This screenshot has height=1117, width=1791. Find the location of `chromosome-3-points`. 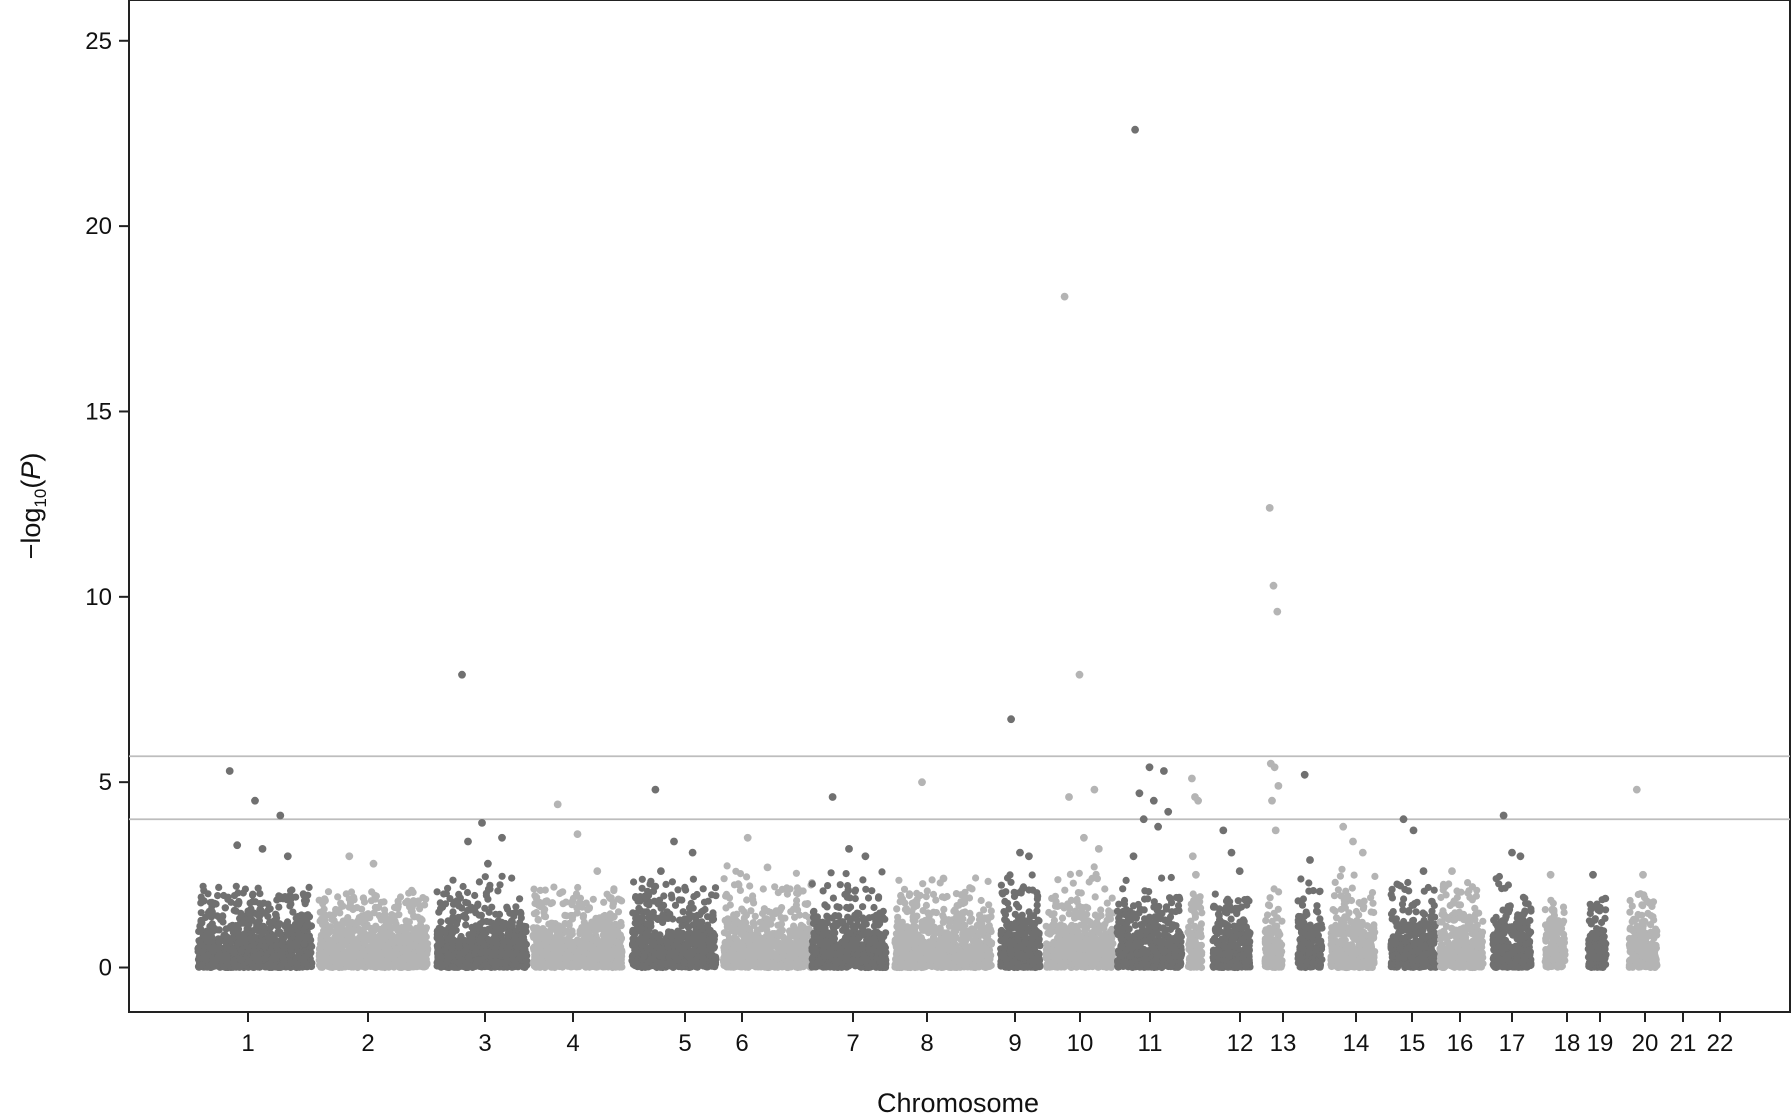

chromosome-3-points is located at coordinates (482, 821).